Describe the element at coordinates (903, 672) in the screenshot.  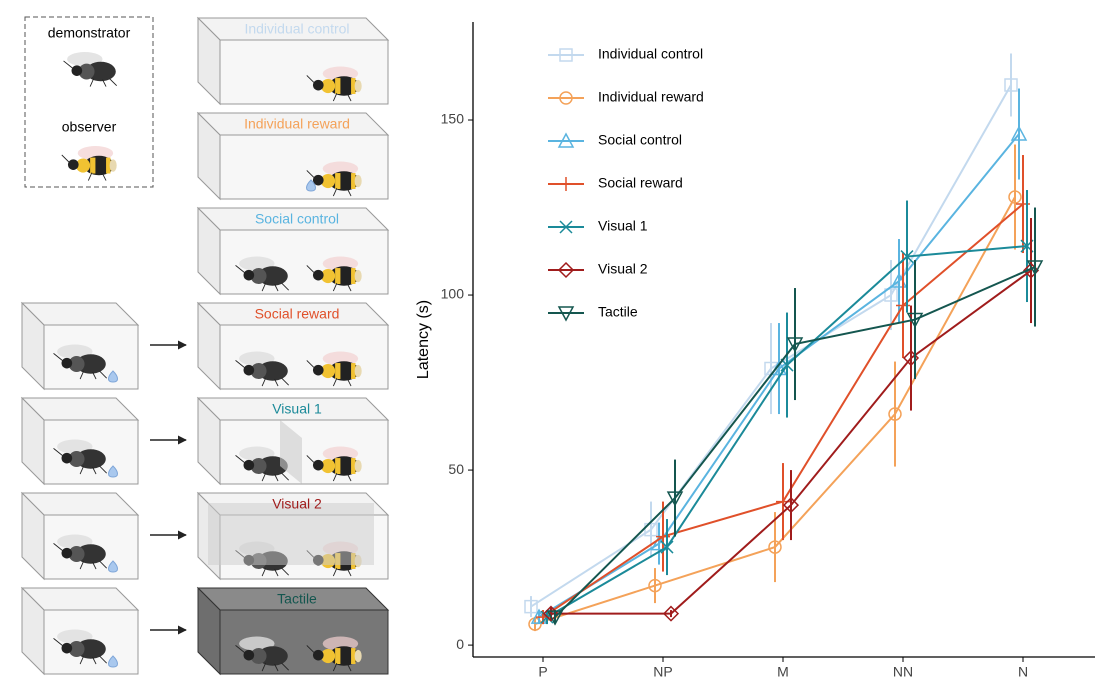
I see `x-tick-label: NN` at that location.